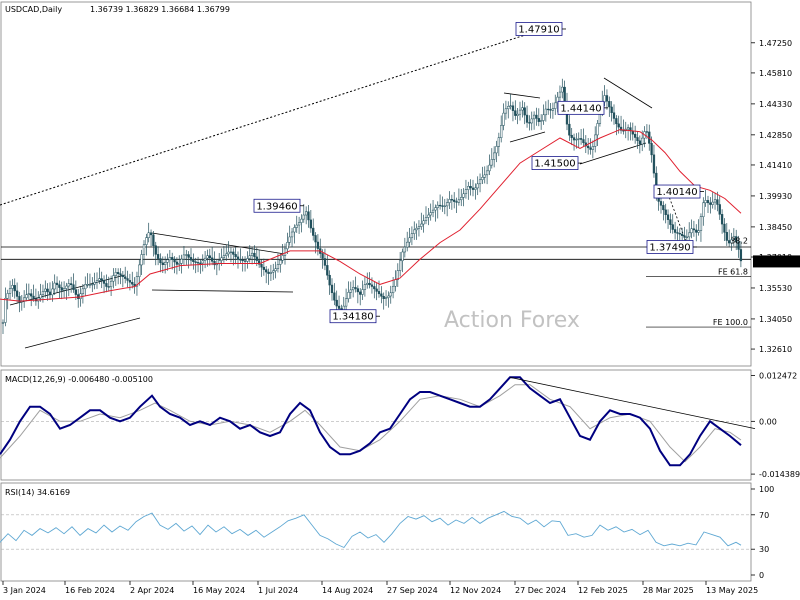 The width and height of the screenshot is (800, 600). I want to click on date-tick-label: 12 Feb 2025, so click(603, 590).